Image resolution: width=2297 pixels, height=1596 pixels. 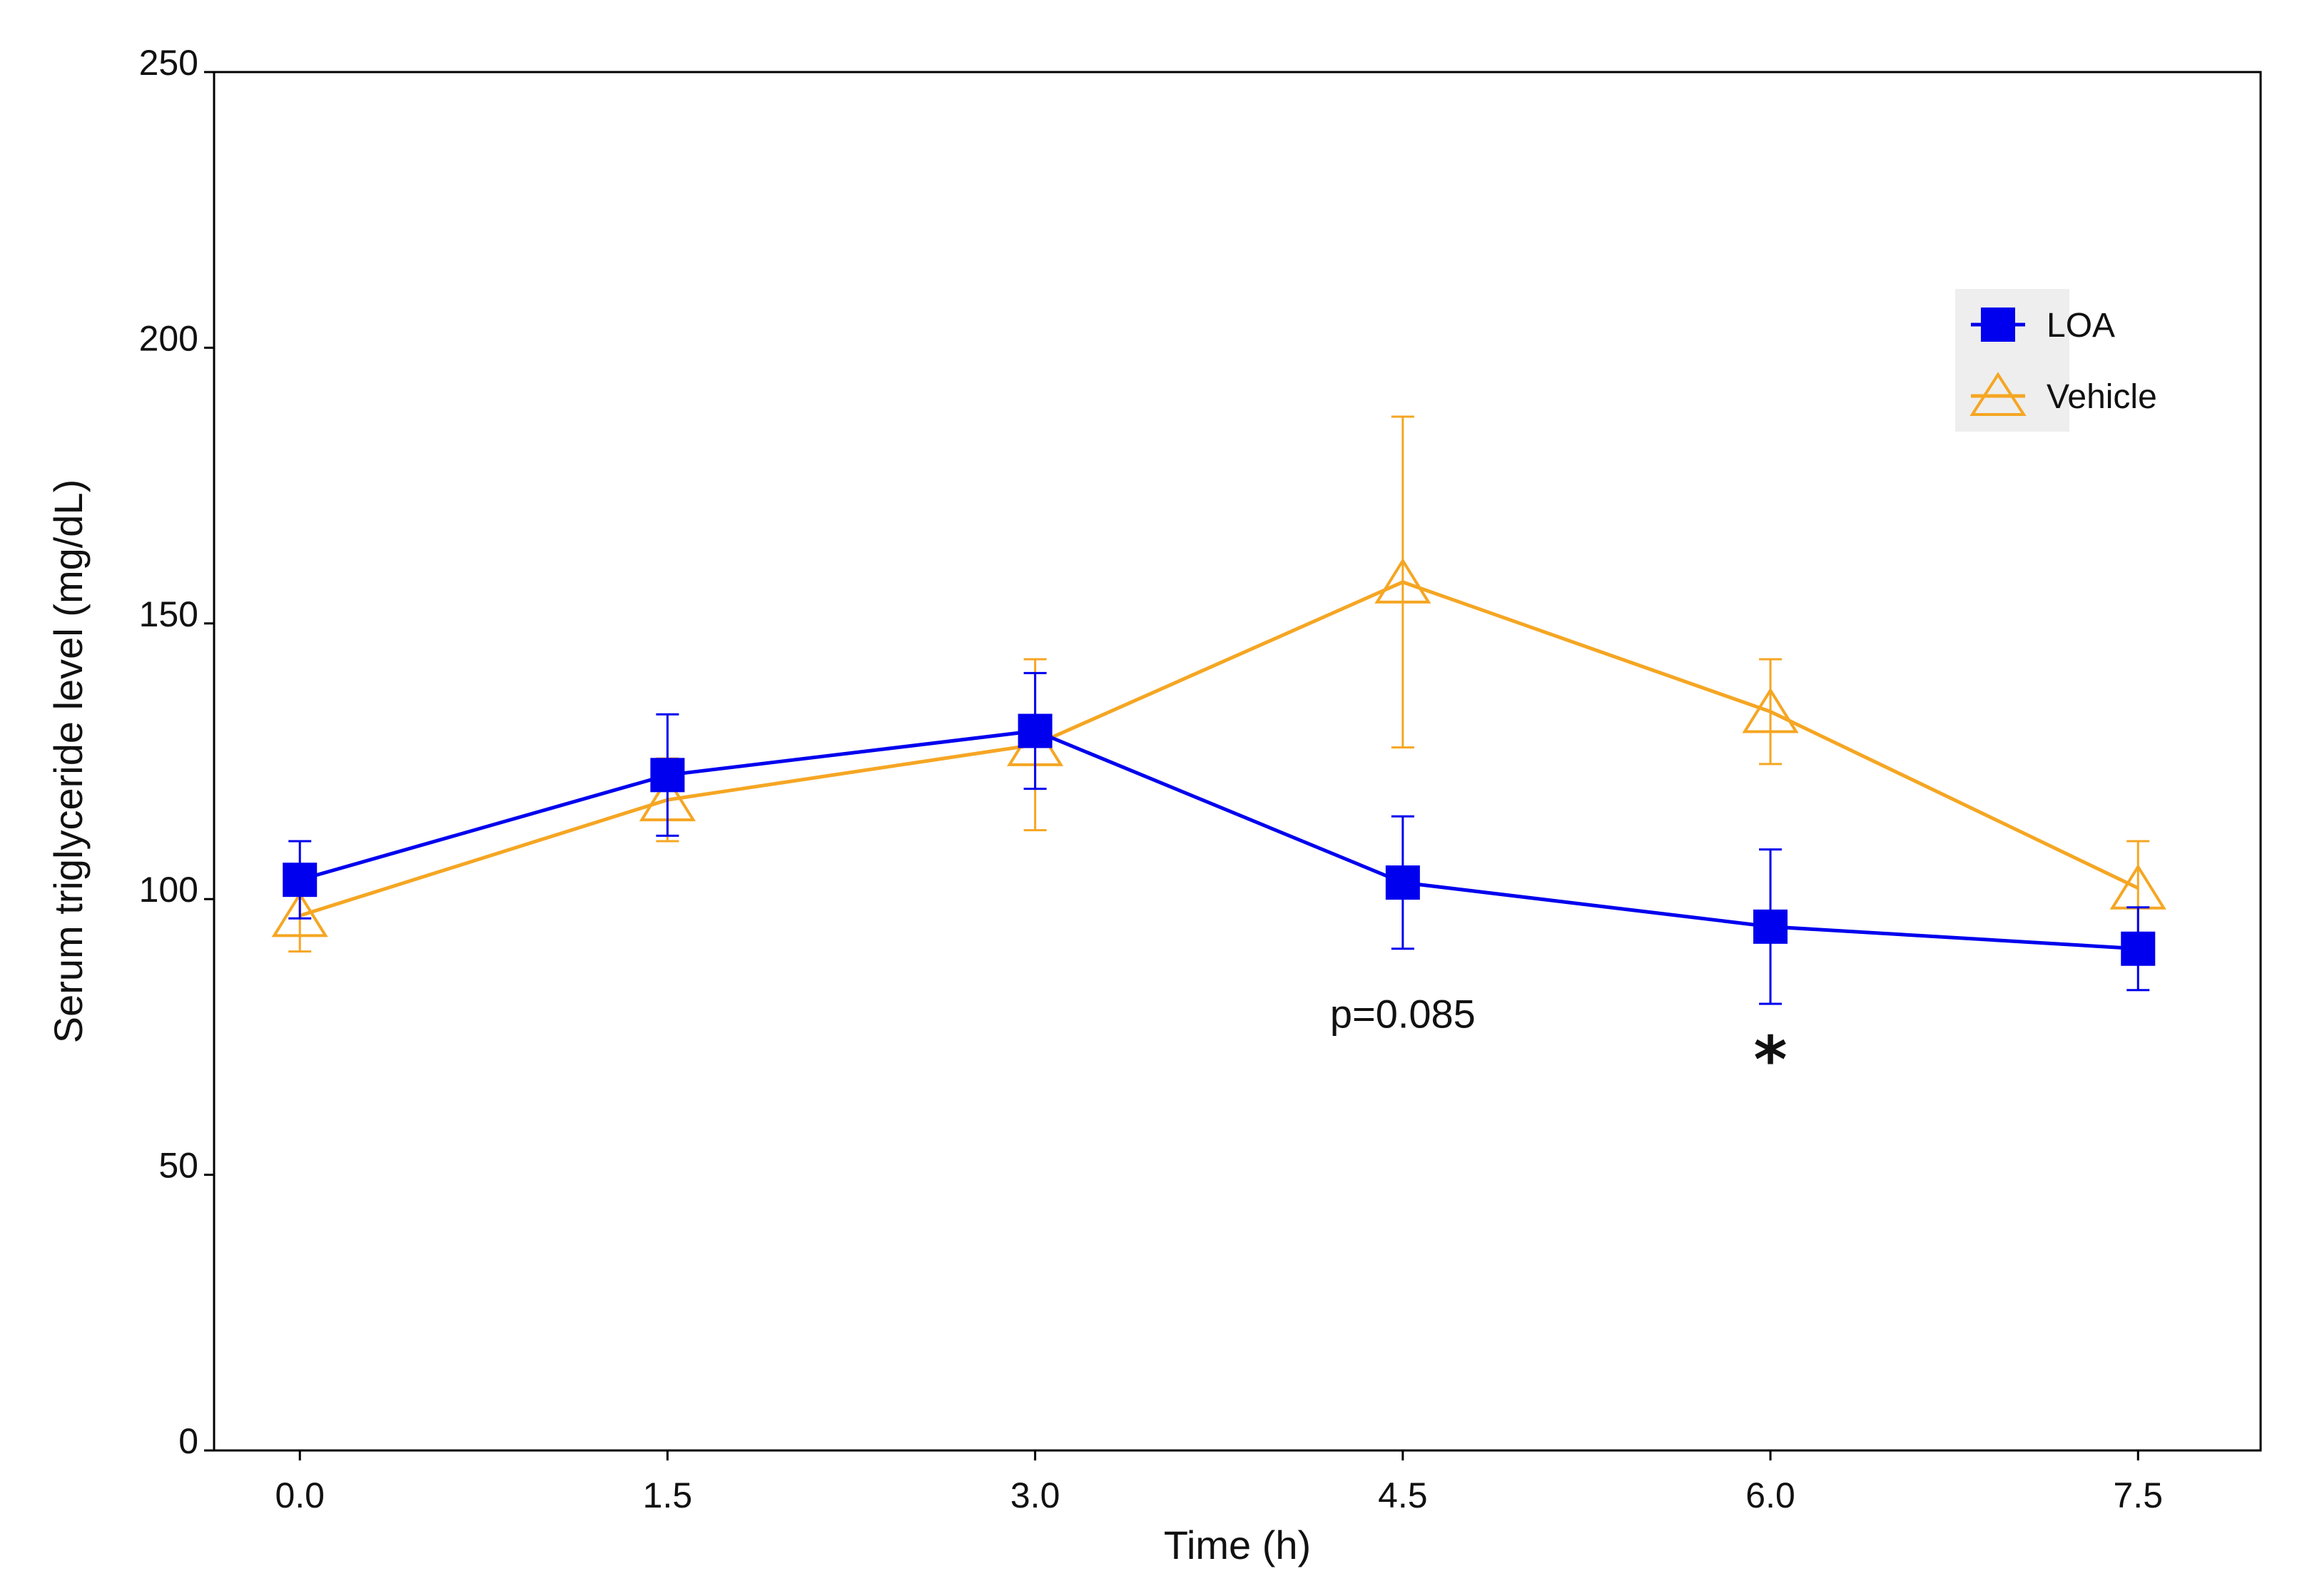 What do you see at coordinates (2056, 360) in the screenshot?
I see `legend: LOA Vehicle` at bounding box center [2056, 360].